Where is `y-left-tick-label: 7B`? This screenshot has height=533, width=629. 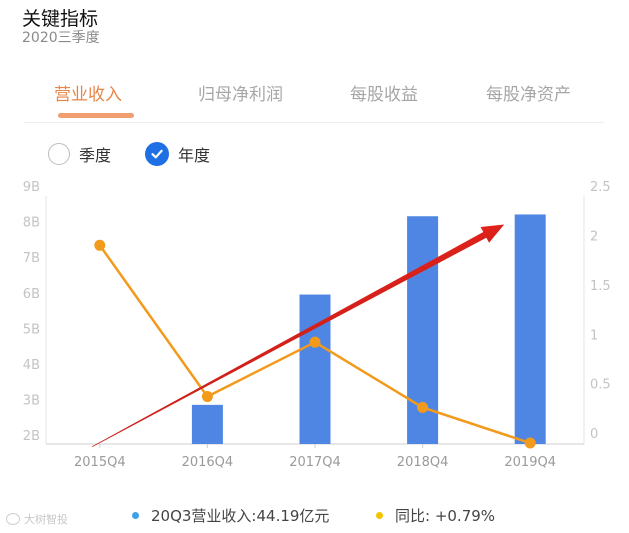 y-left-tick-label: 7B is located at coordinates (31, 258).